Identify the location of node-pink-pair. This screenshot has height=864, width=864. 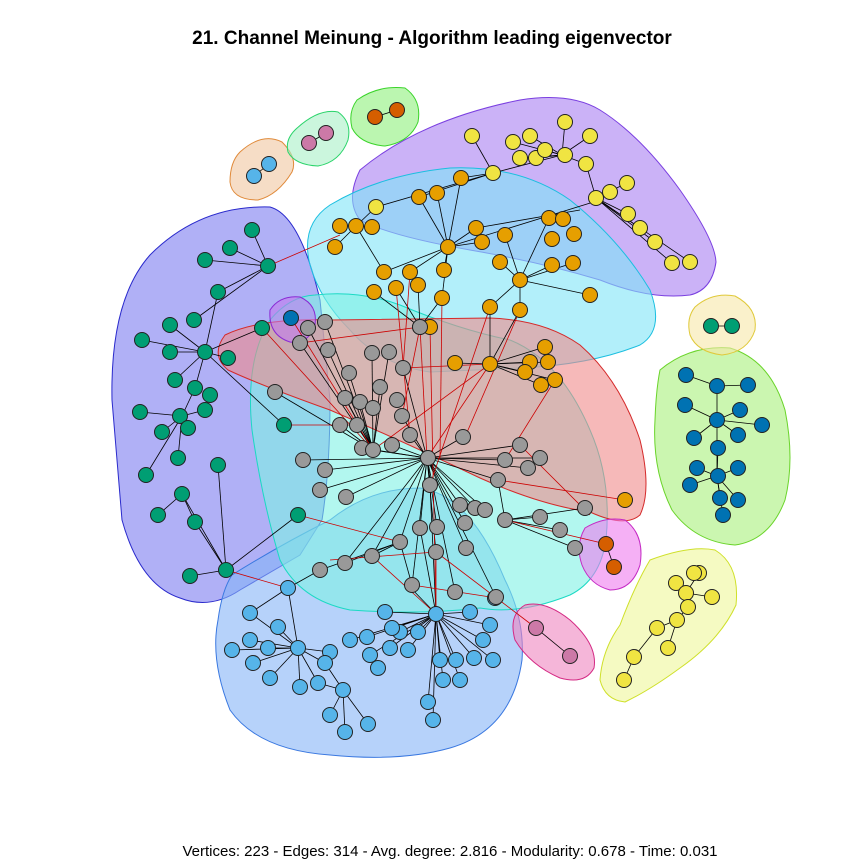
(536, 628).